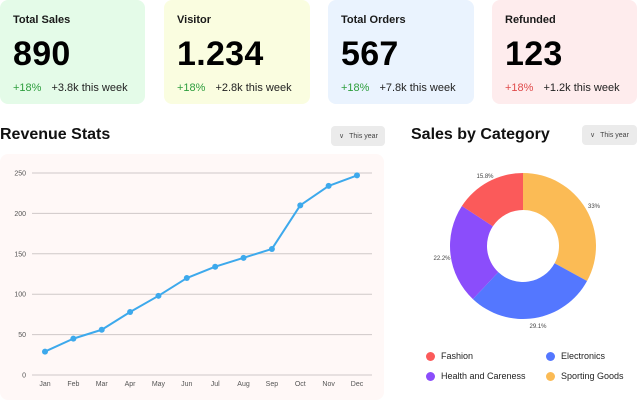 The image size is (637, 400). I want to click on x-tick-label: Apr, so click(131, 384).